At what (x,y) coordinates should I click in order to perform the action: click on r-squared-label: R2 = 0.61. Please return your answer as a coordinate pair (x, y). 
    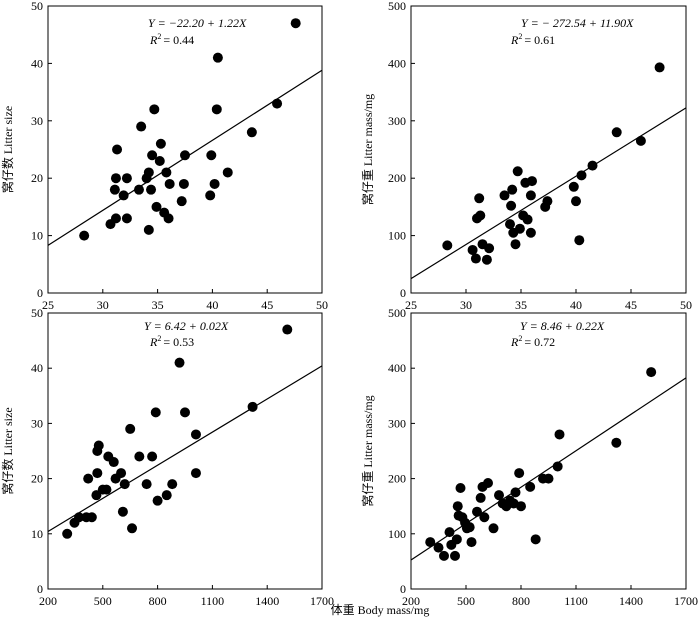
    Looking at the image, I should click on (532, 39).